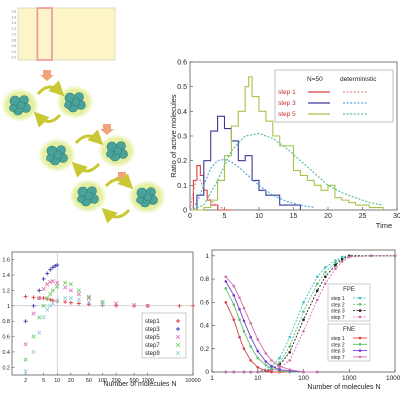 Image resolution: width=400 pixels, height=400 pixels. What do you see at coordinates (152, 330) in the screenshot?
I see `legend-entry-label: step3` at bounding box center [152, 330].